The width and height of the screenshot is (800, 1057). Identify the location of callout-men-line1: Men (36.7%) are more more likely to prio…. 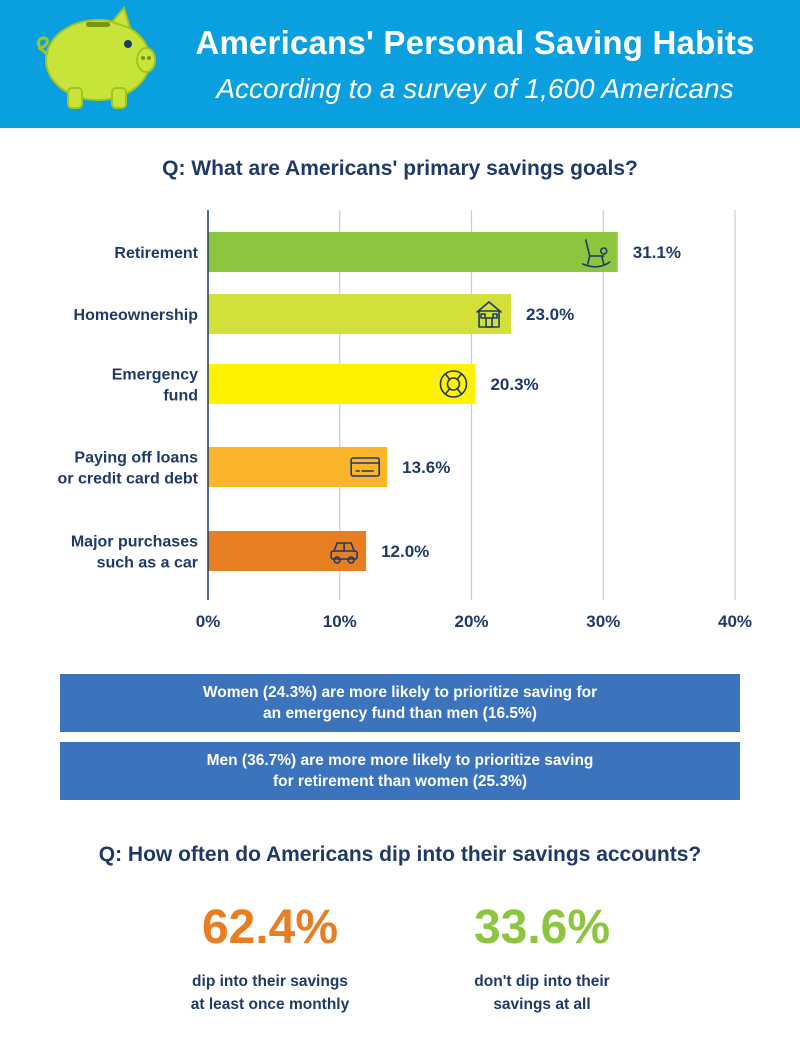
(400, 760).